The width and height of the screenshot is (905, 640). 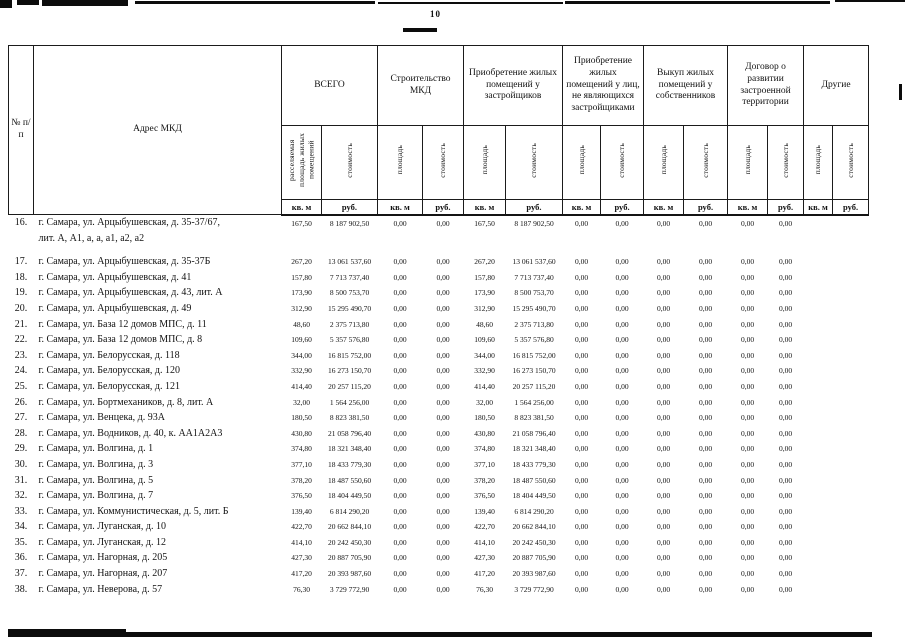 What do you see at coordinates (534, 308) in the screenshot?
I see `cell-developer-purchase-cost: 15 295 490,70` at bounding box center [534, 308].